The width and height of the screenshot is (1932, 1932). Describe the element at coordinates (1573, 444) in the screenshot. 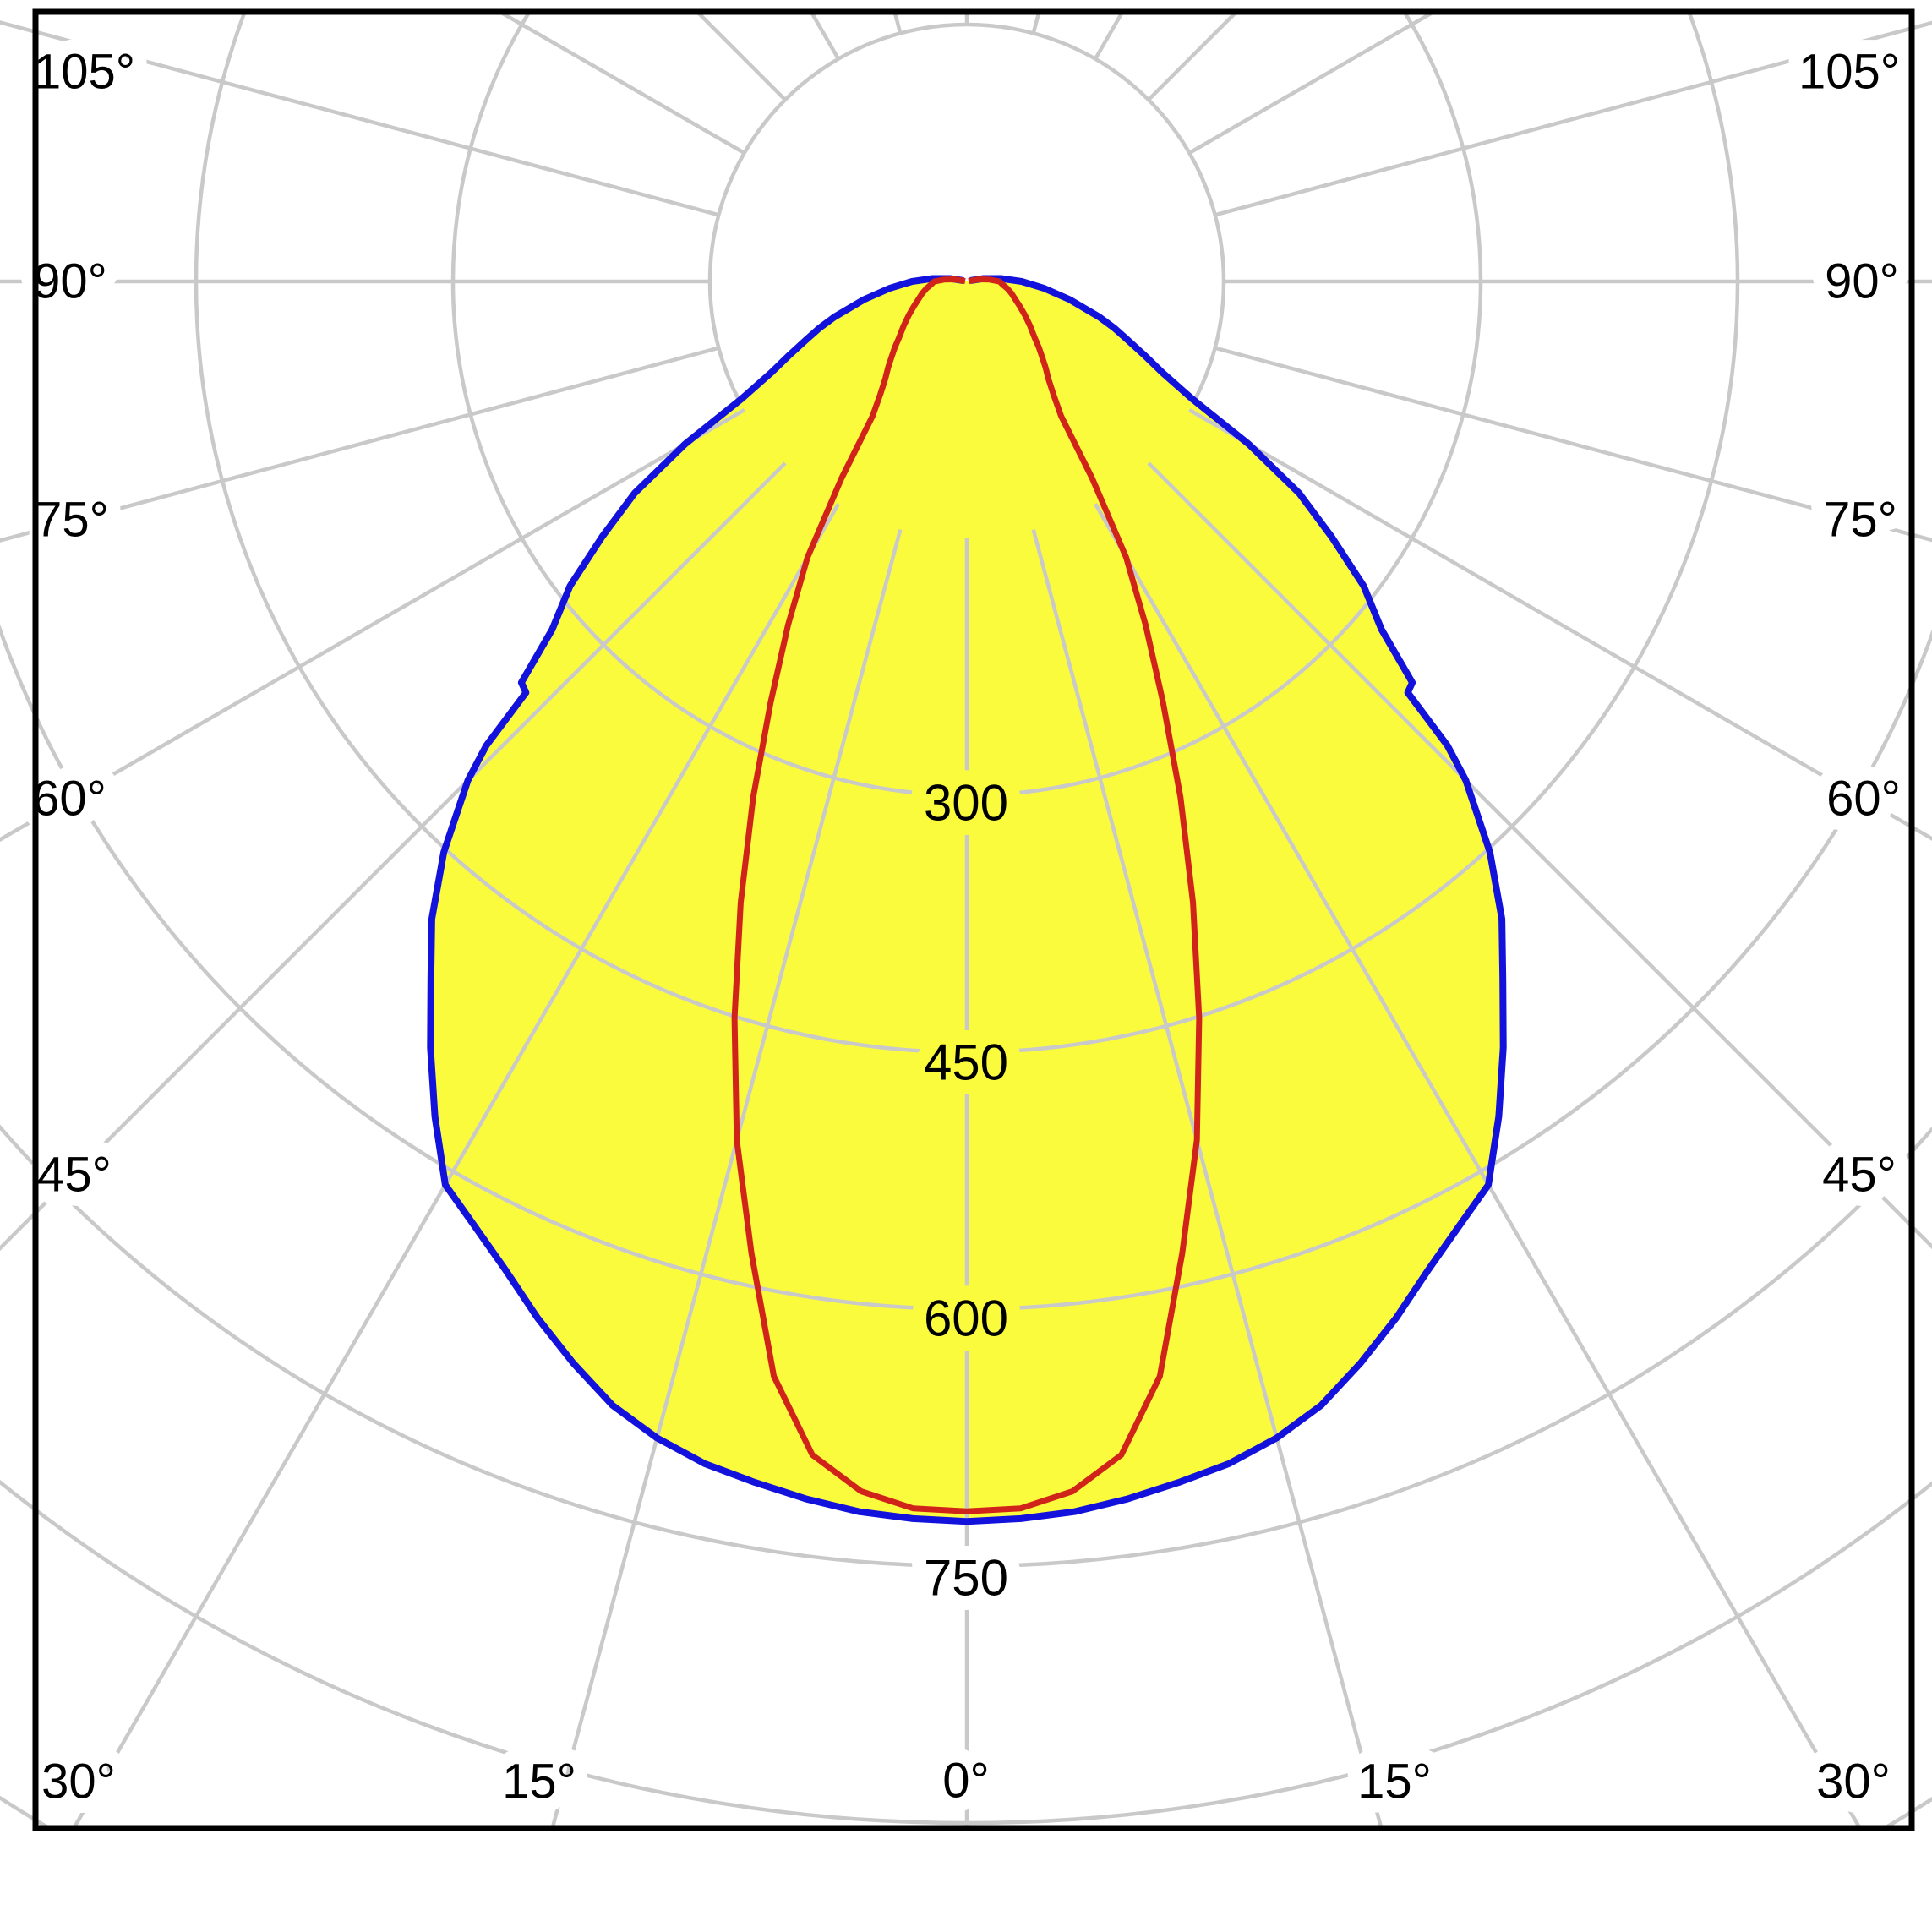

I see `grid-ray-75deg` at that location.